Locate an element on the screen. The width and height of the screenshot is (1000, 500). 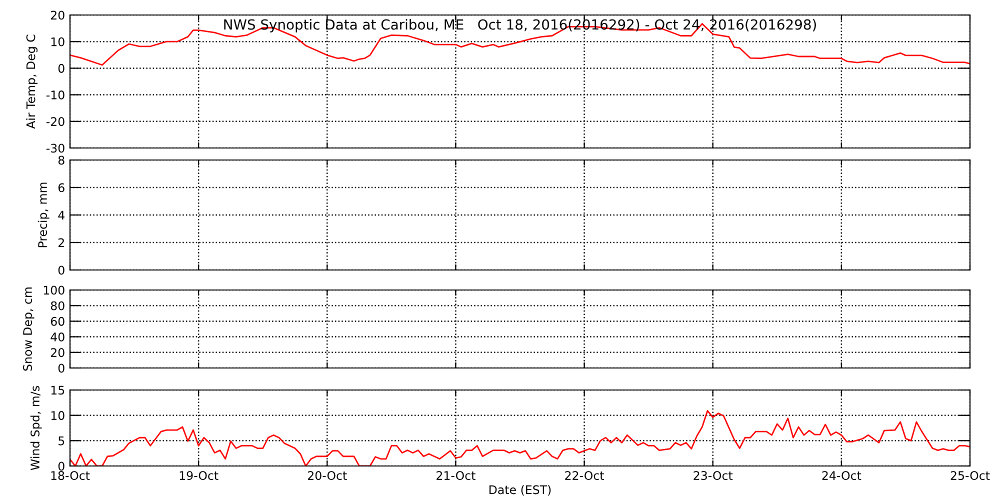
y-tick-label: 2 is located at coordinates (61, 242).